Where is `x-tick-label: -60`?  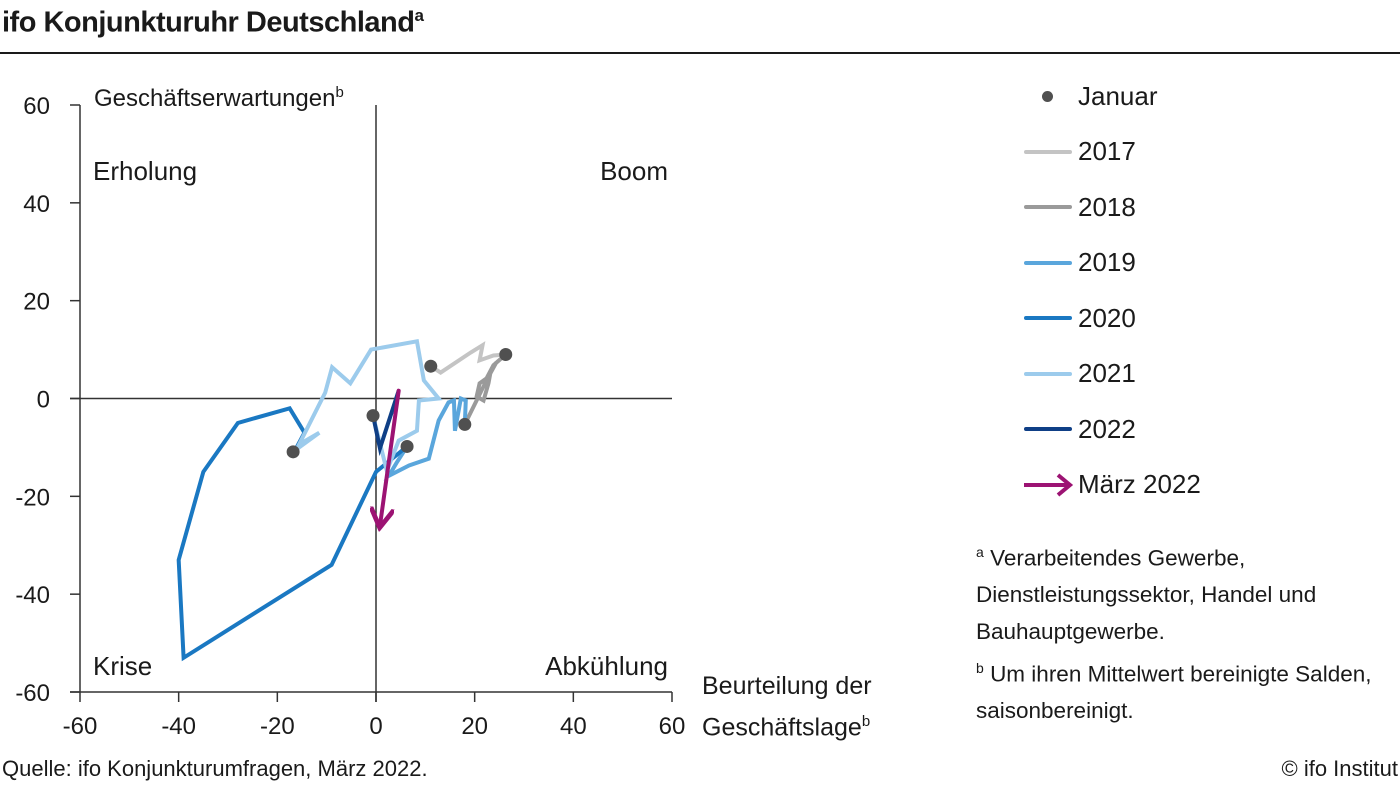
x-tick-label: -60 is located at coordinates (80, 726).